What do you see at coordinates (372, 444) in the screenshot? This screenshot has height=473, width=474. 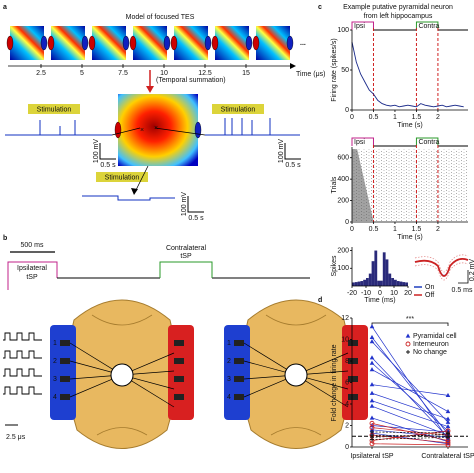 I see `interneuron-marker` at bounding box center [372, 444].